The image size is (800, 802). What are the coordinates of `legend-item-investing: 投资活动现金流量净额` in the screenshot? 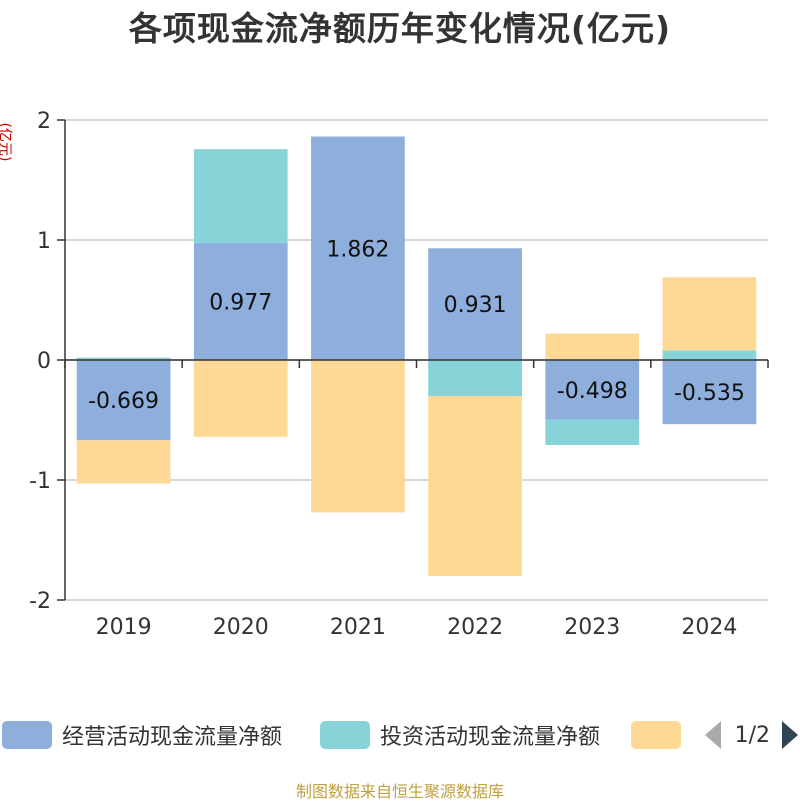 It's located at (460, 735).